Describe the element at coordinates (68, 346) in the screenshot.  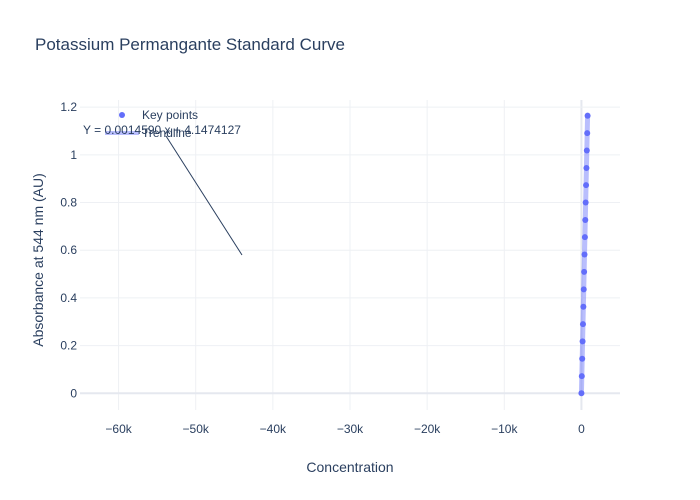
I see `y-tick-label: 0.2` at that location.